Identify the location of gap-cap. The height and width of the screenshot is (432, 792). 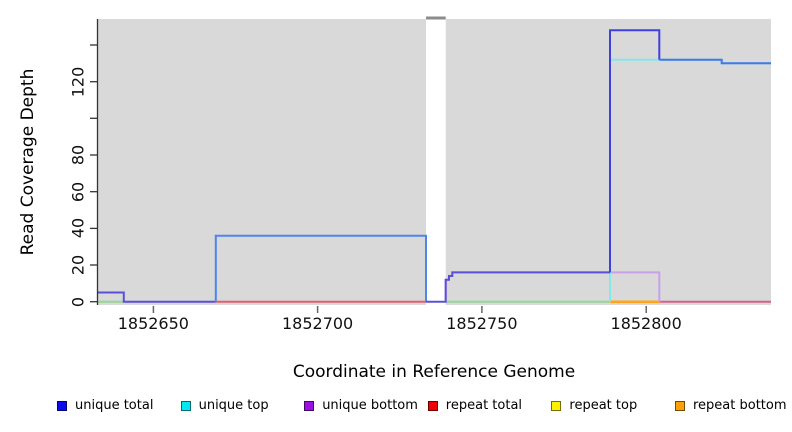
(436, 18).